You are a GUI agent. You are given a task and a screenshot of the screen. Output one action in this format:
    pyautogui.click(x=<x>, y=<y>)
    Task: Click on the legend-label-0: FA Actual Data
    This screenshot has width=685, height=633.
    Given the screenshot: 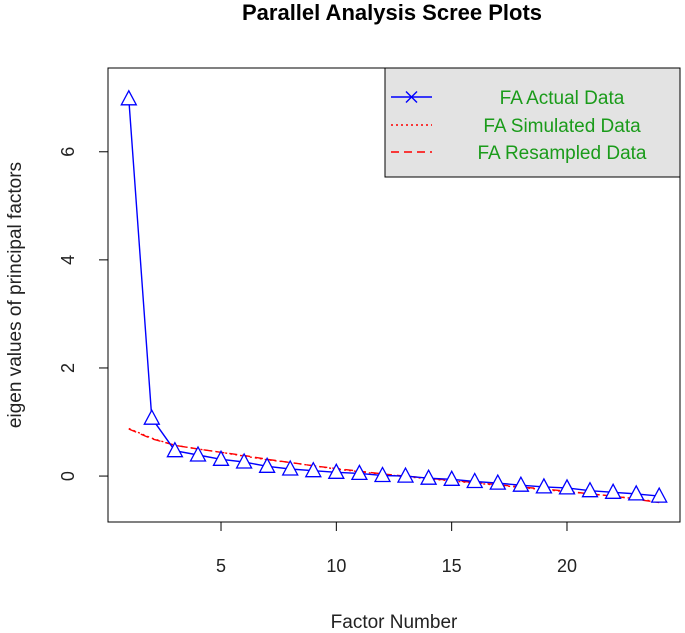 What is the action you would take?
    pyautogui.click(x=562, y=98)
    